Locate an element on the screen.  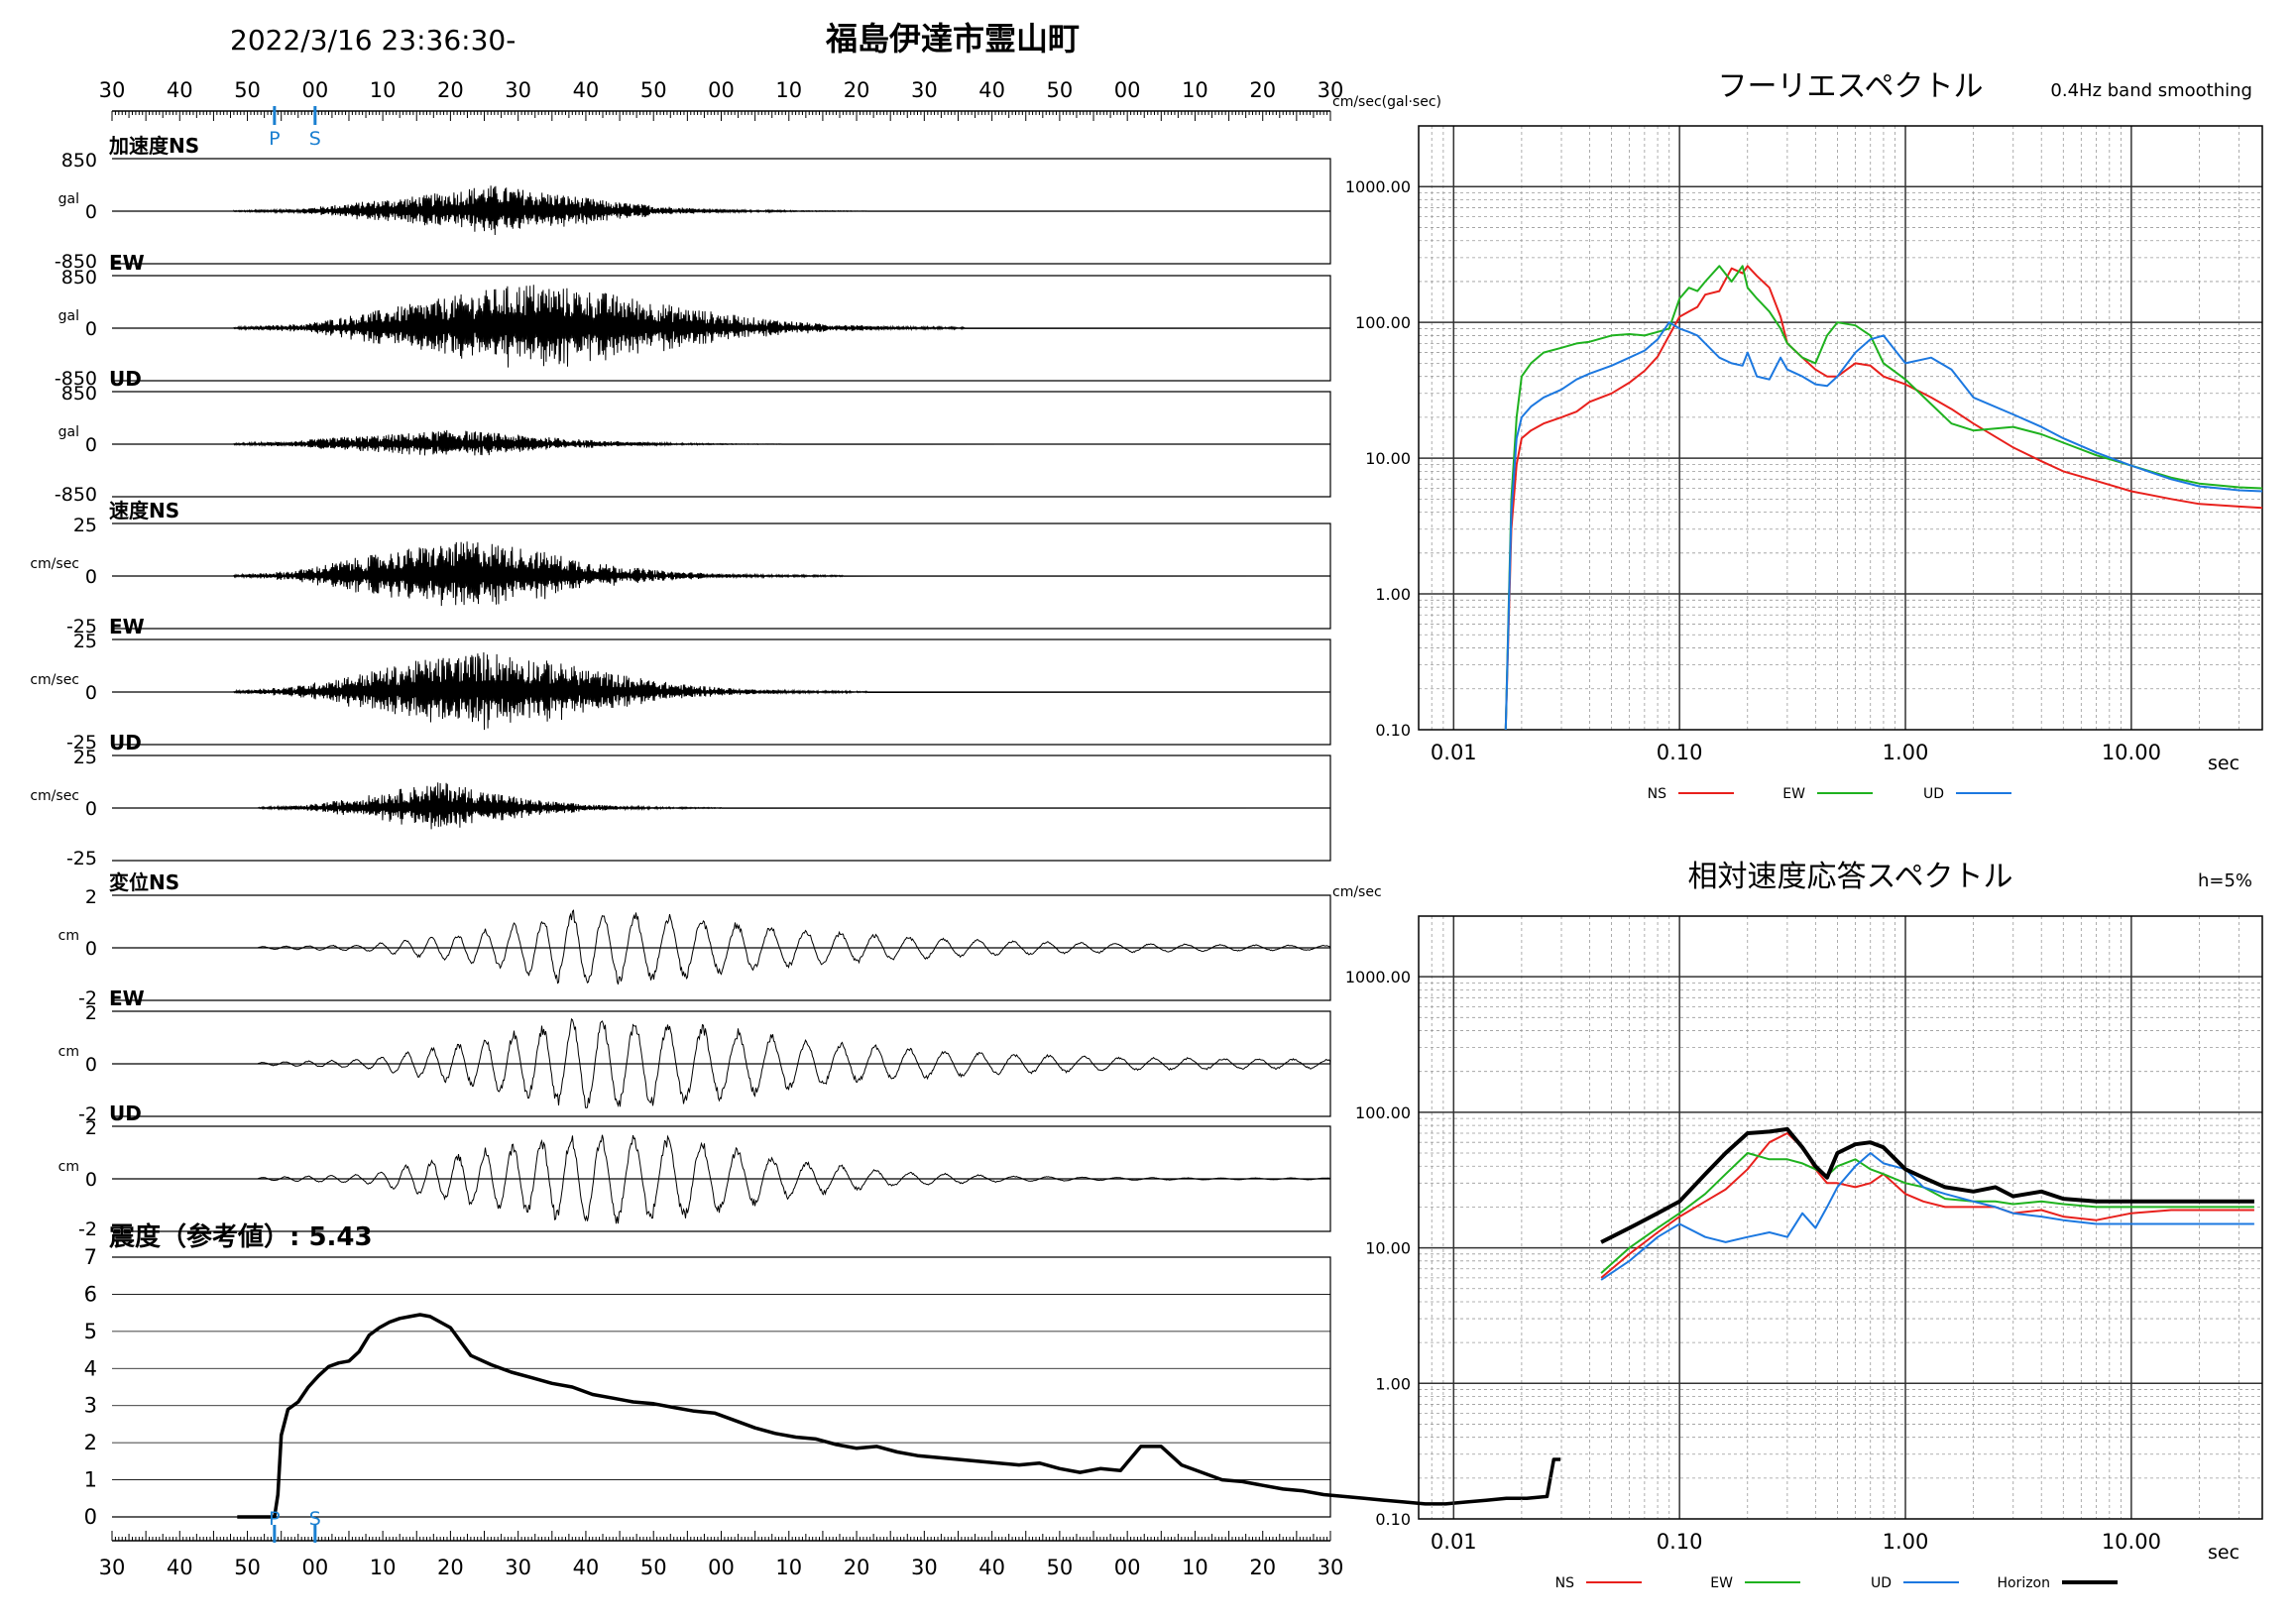
waveform-panel-acc-ew: EW 850 0 -850 gal is located at coordinates (693, 320).